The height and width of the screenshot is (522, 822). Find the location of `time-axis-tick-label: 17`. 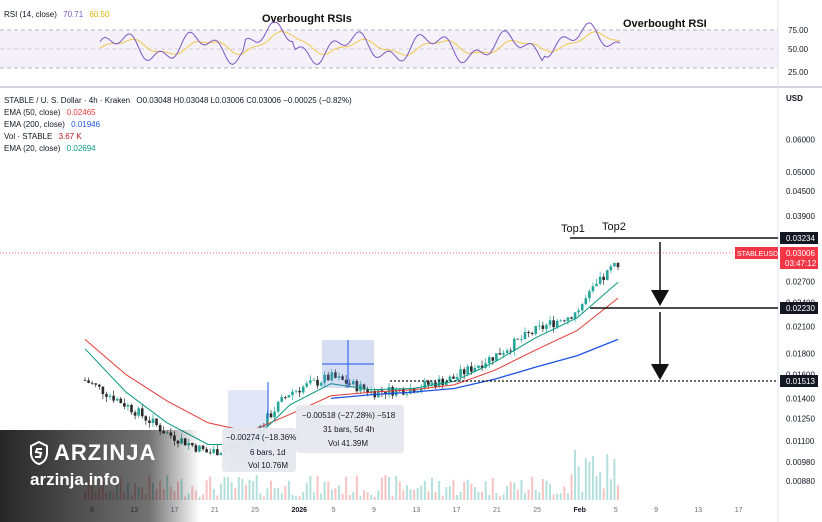

time-axis-tick-label: 17 is located at coordinates (457, 510).